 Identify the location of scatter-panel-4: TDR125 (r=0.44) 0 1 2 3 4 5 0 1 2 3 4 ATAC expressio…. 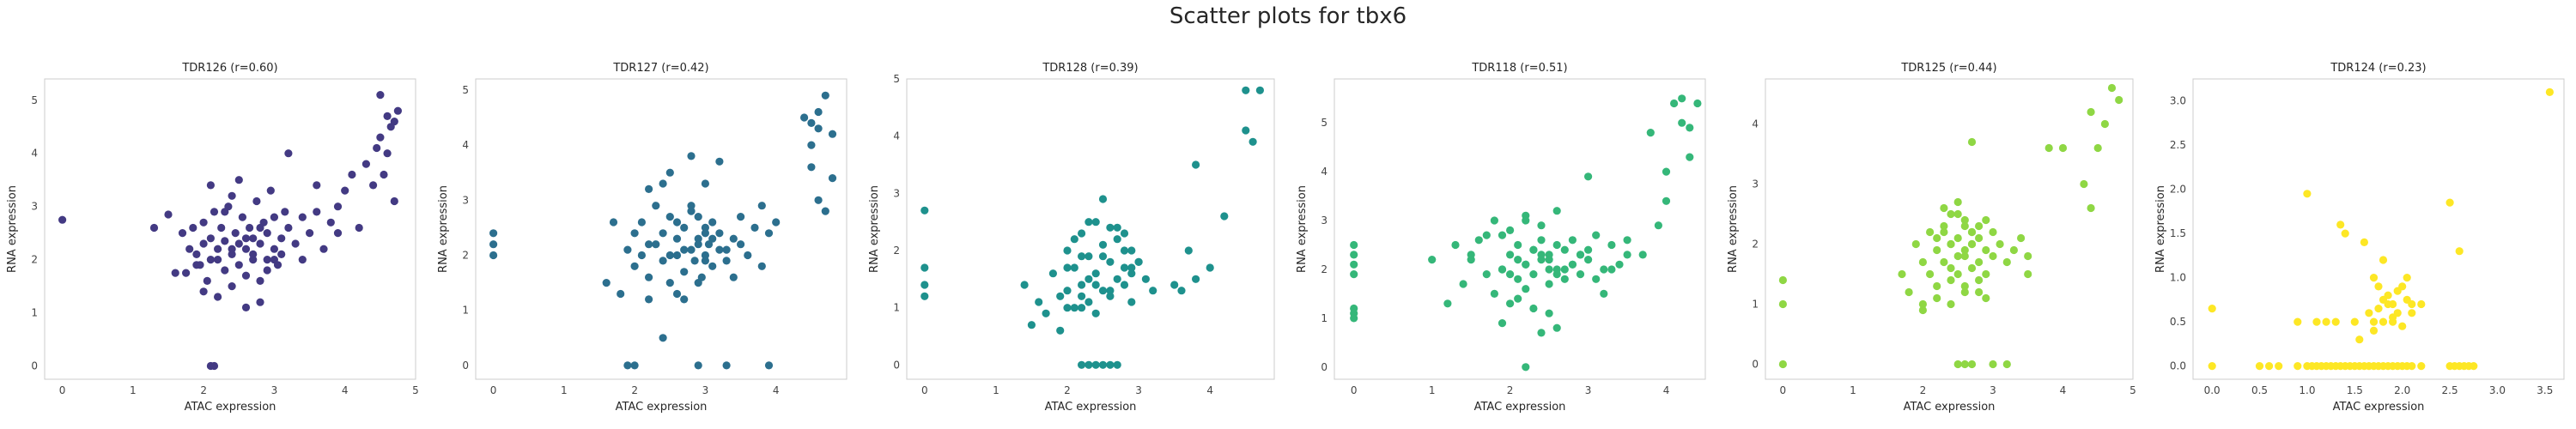
(1931, 238).